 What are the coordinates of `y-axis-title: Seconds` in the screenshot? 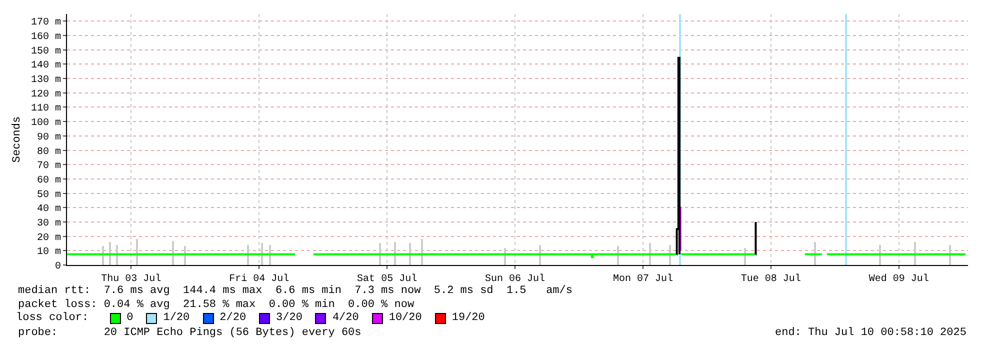 It's located at (18, 139).